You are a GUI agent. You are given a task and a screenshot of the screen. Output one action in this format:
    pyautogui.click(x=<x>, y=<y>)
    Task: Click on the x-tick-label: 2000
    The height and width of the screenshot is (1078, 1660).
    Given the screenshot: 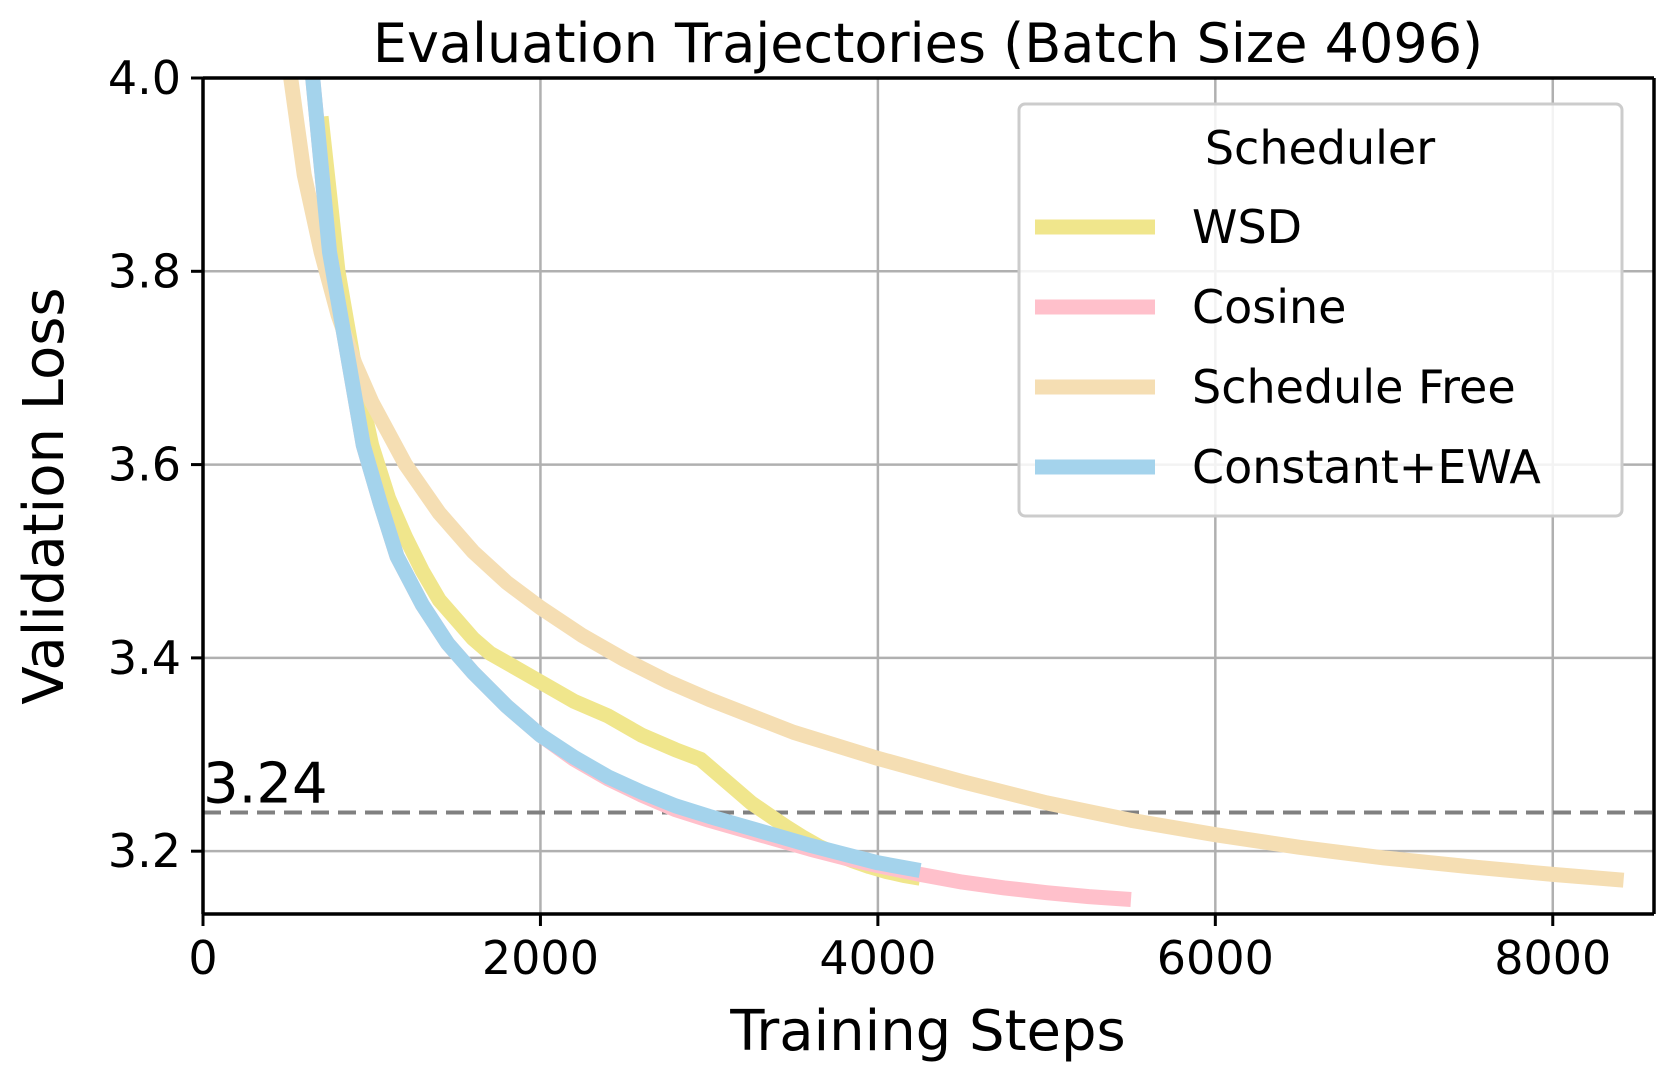 What is the action you would take?
    pyautogui.click(x=540, y=958)
    